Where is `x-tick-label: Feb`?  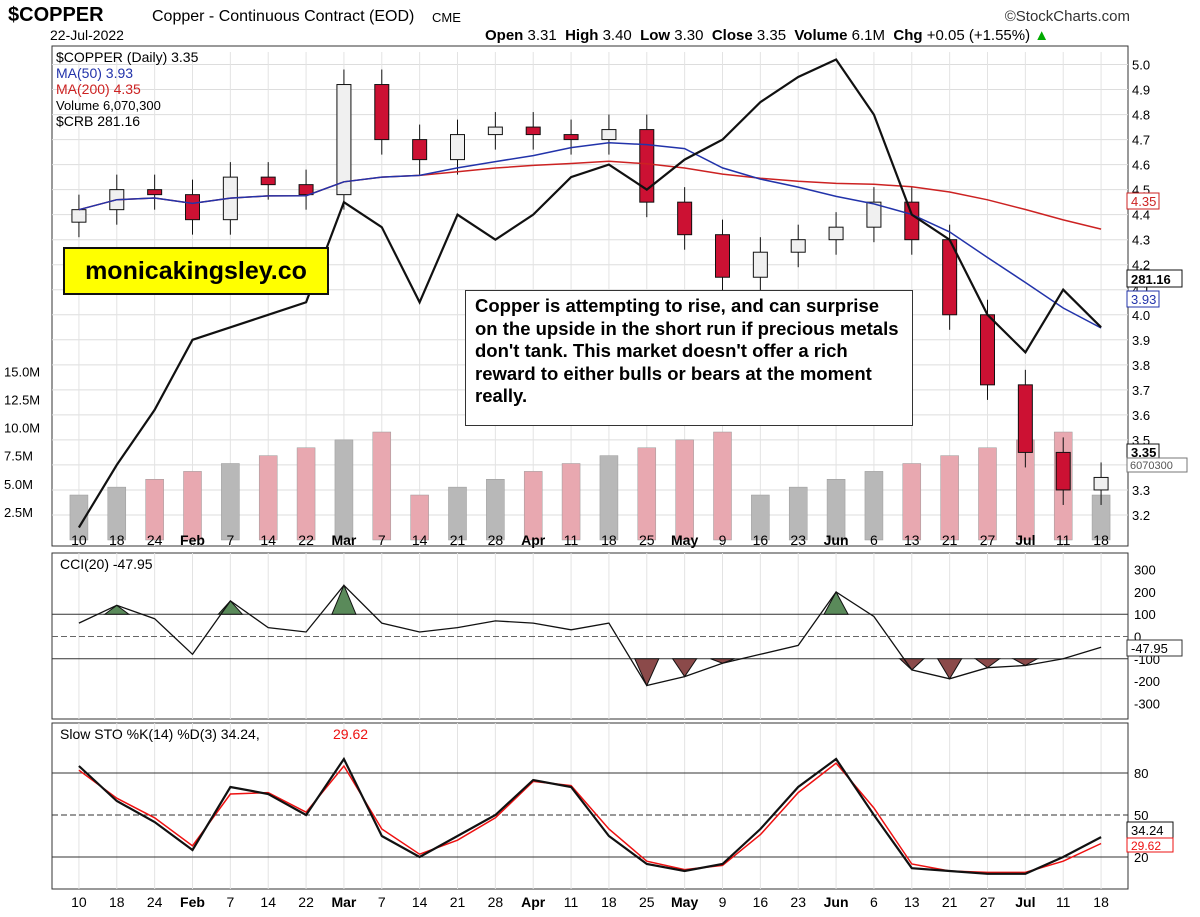
x-tick-label: Feb is located at coordinates (192, 540).